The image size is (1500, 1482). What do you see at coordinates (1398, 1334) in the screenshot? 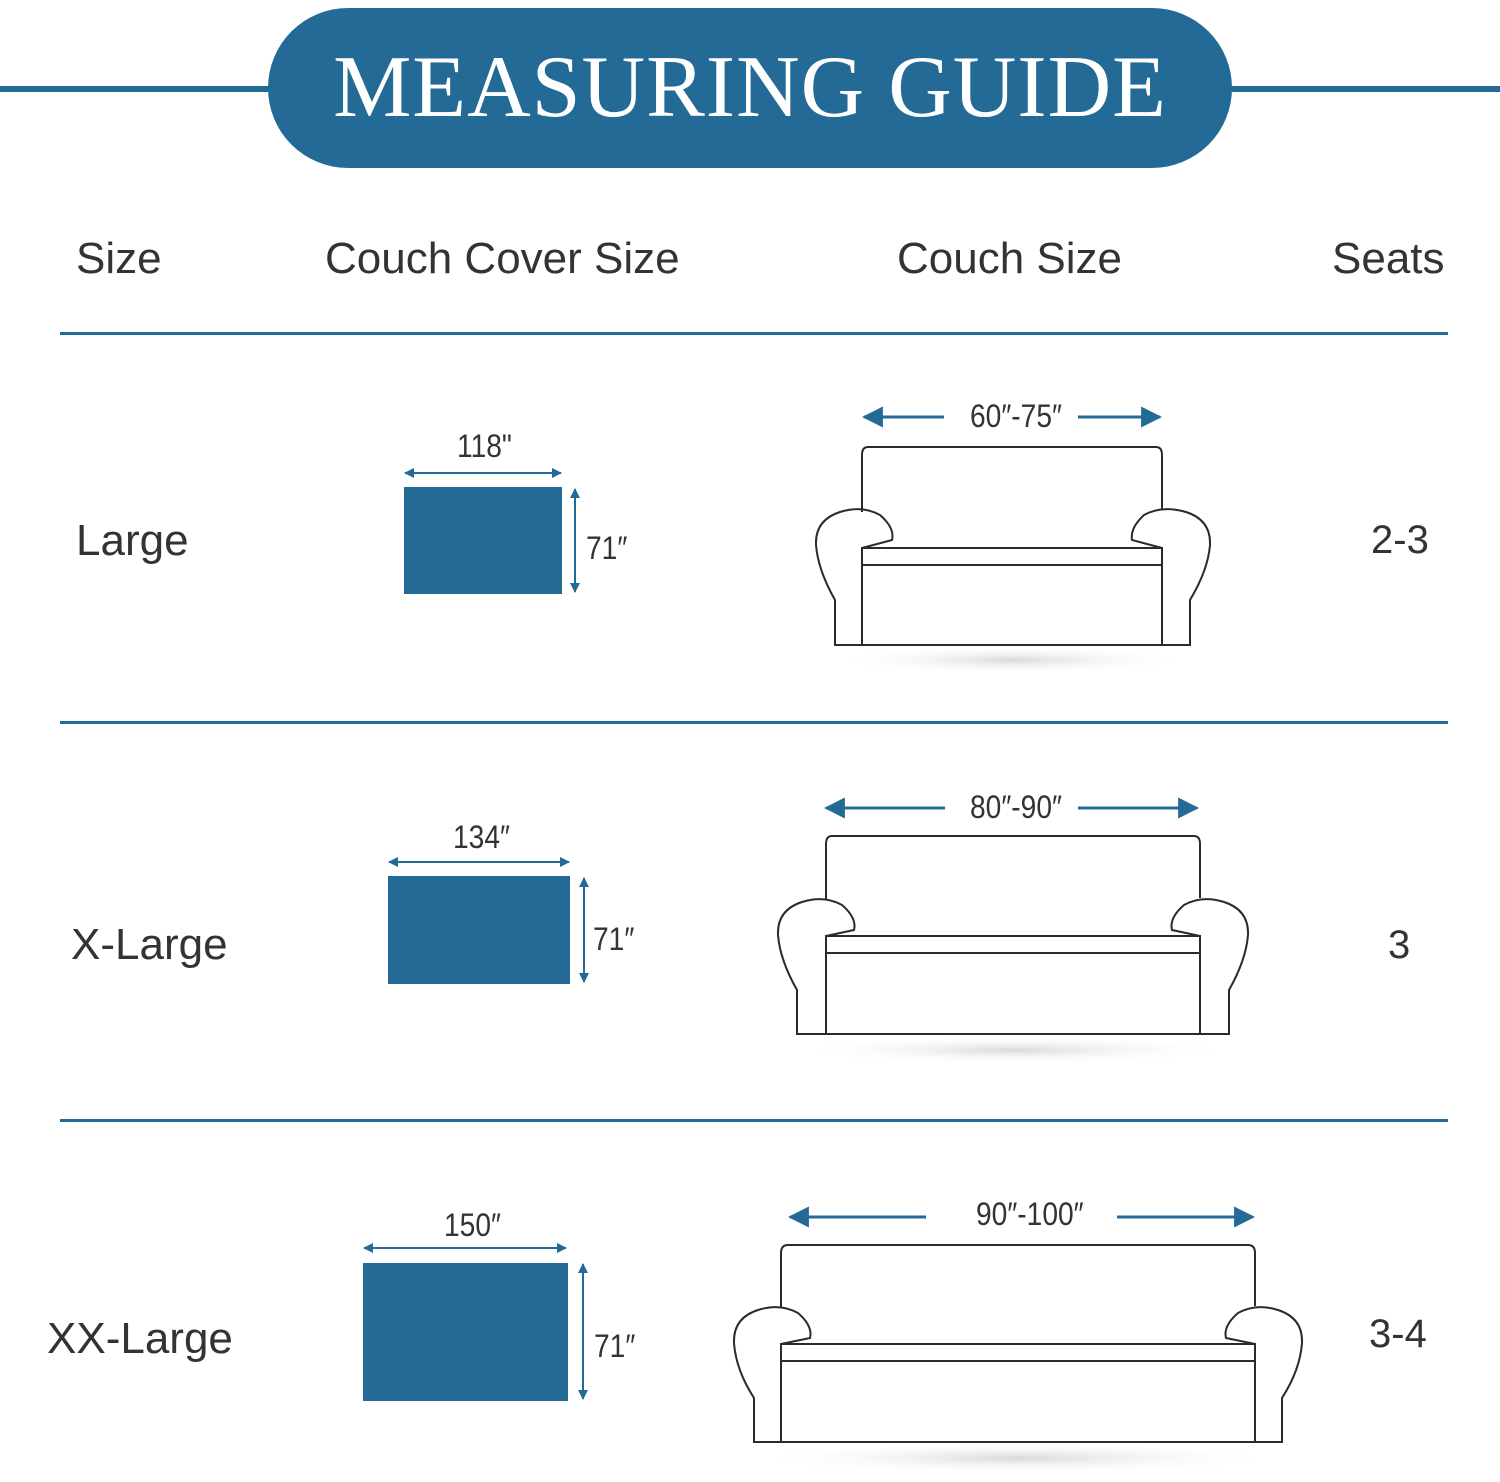
I see `seats-xx-large: 3-4` at bounding box center [1398, 1334].